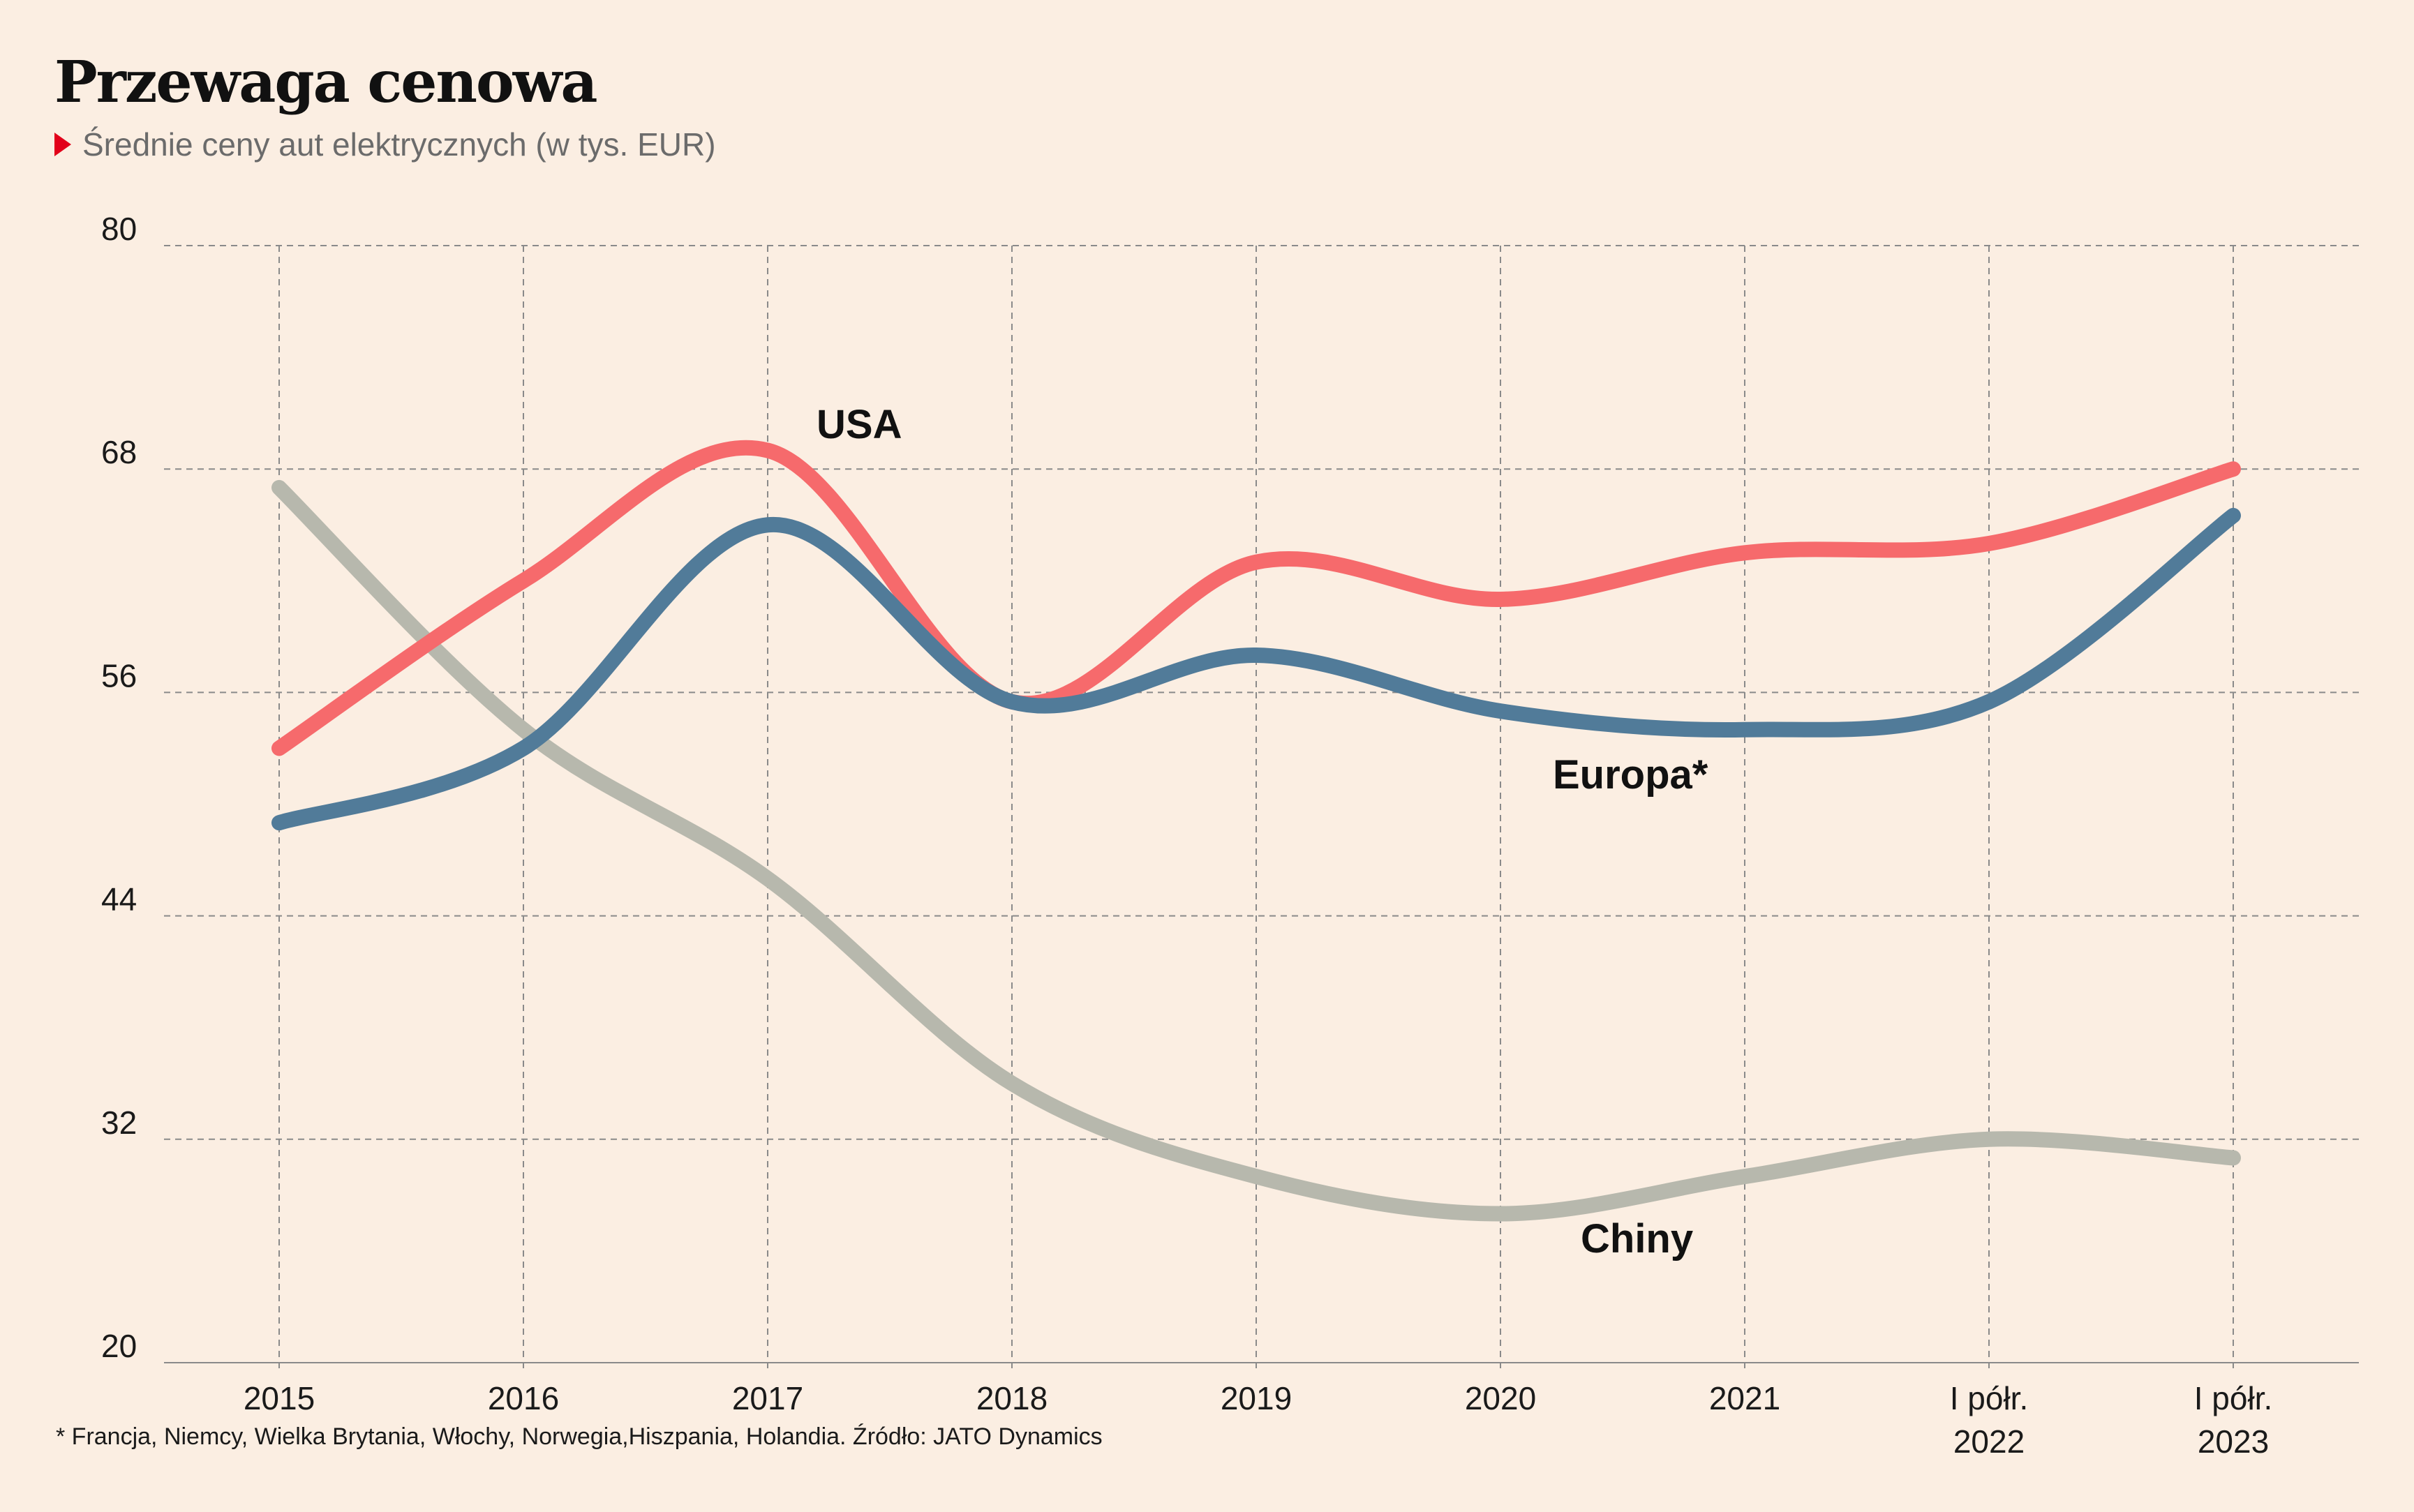 This screenshot has height=1512, width=2414. I want to click on x-tick-label: 2018, so click(1012, 1398).